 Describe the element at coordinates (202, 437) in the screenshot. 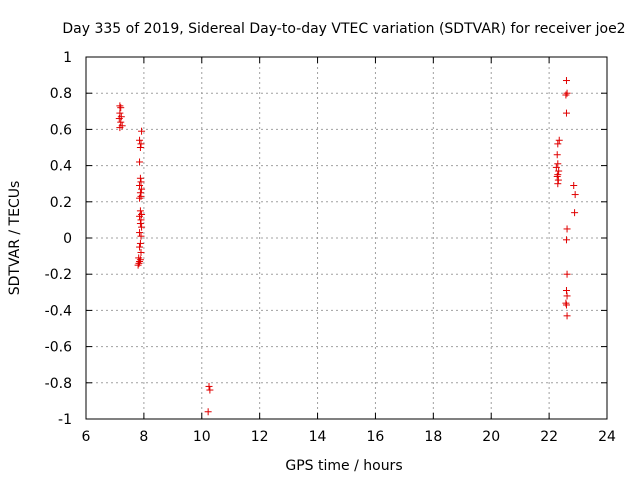

I see `x-tick-label: 10` at that location.